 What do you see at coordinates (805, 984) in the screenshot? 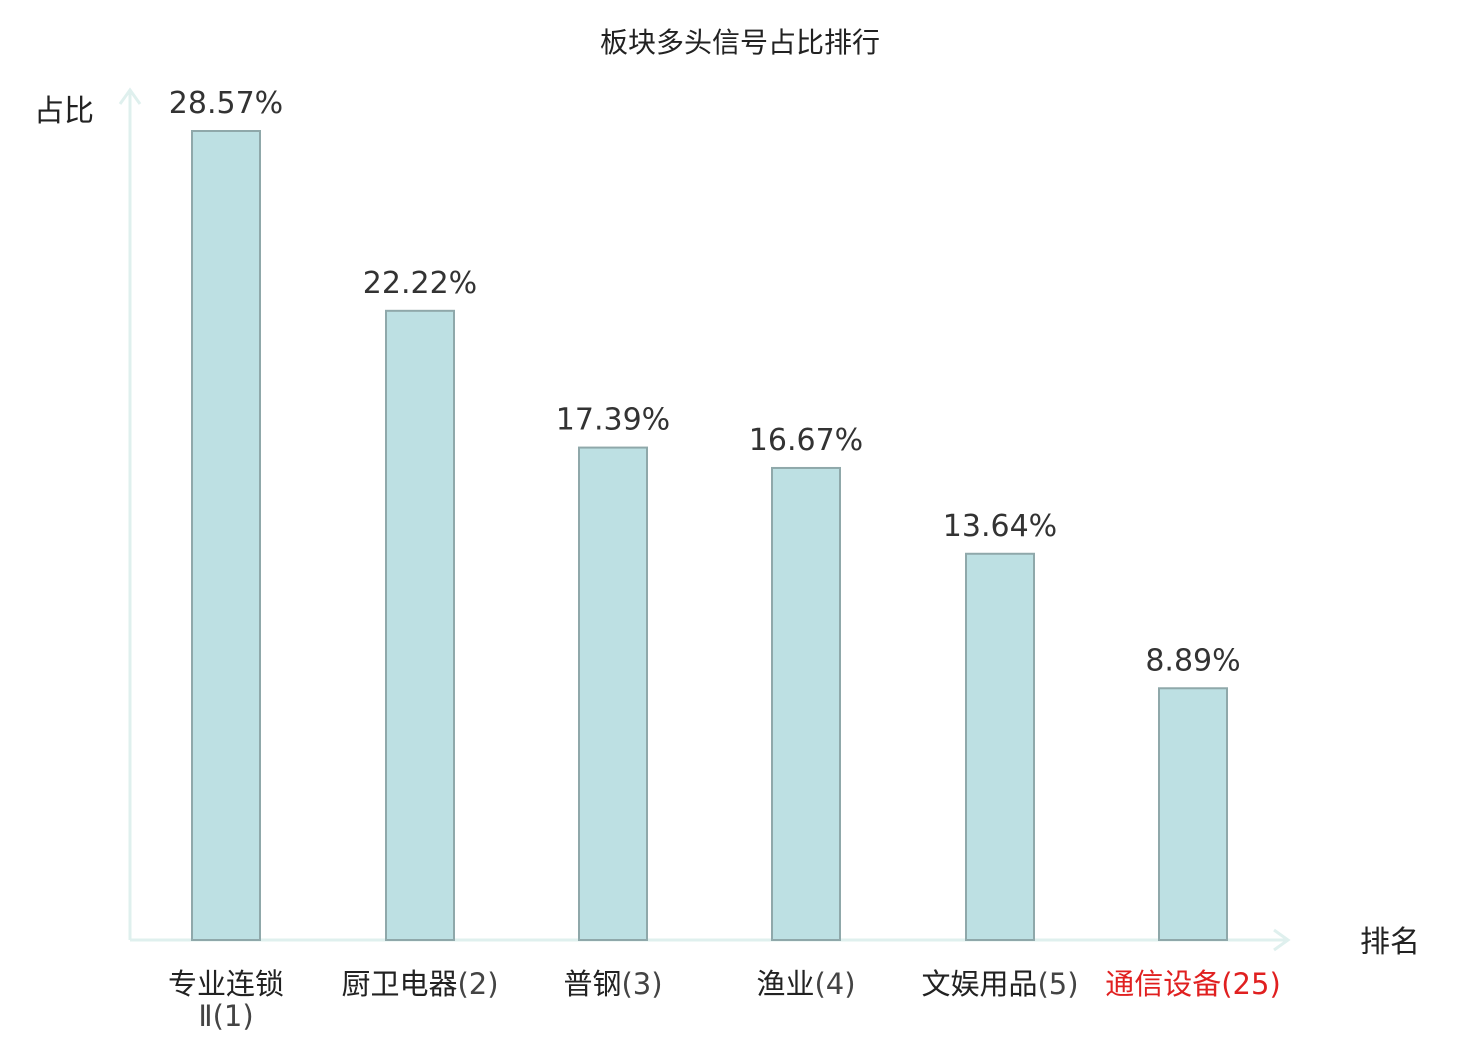
I see `category-label-4: 渔业(4)` at bounding box center [805, 984].